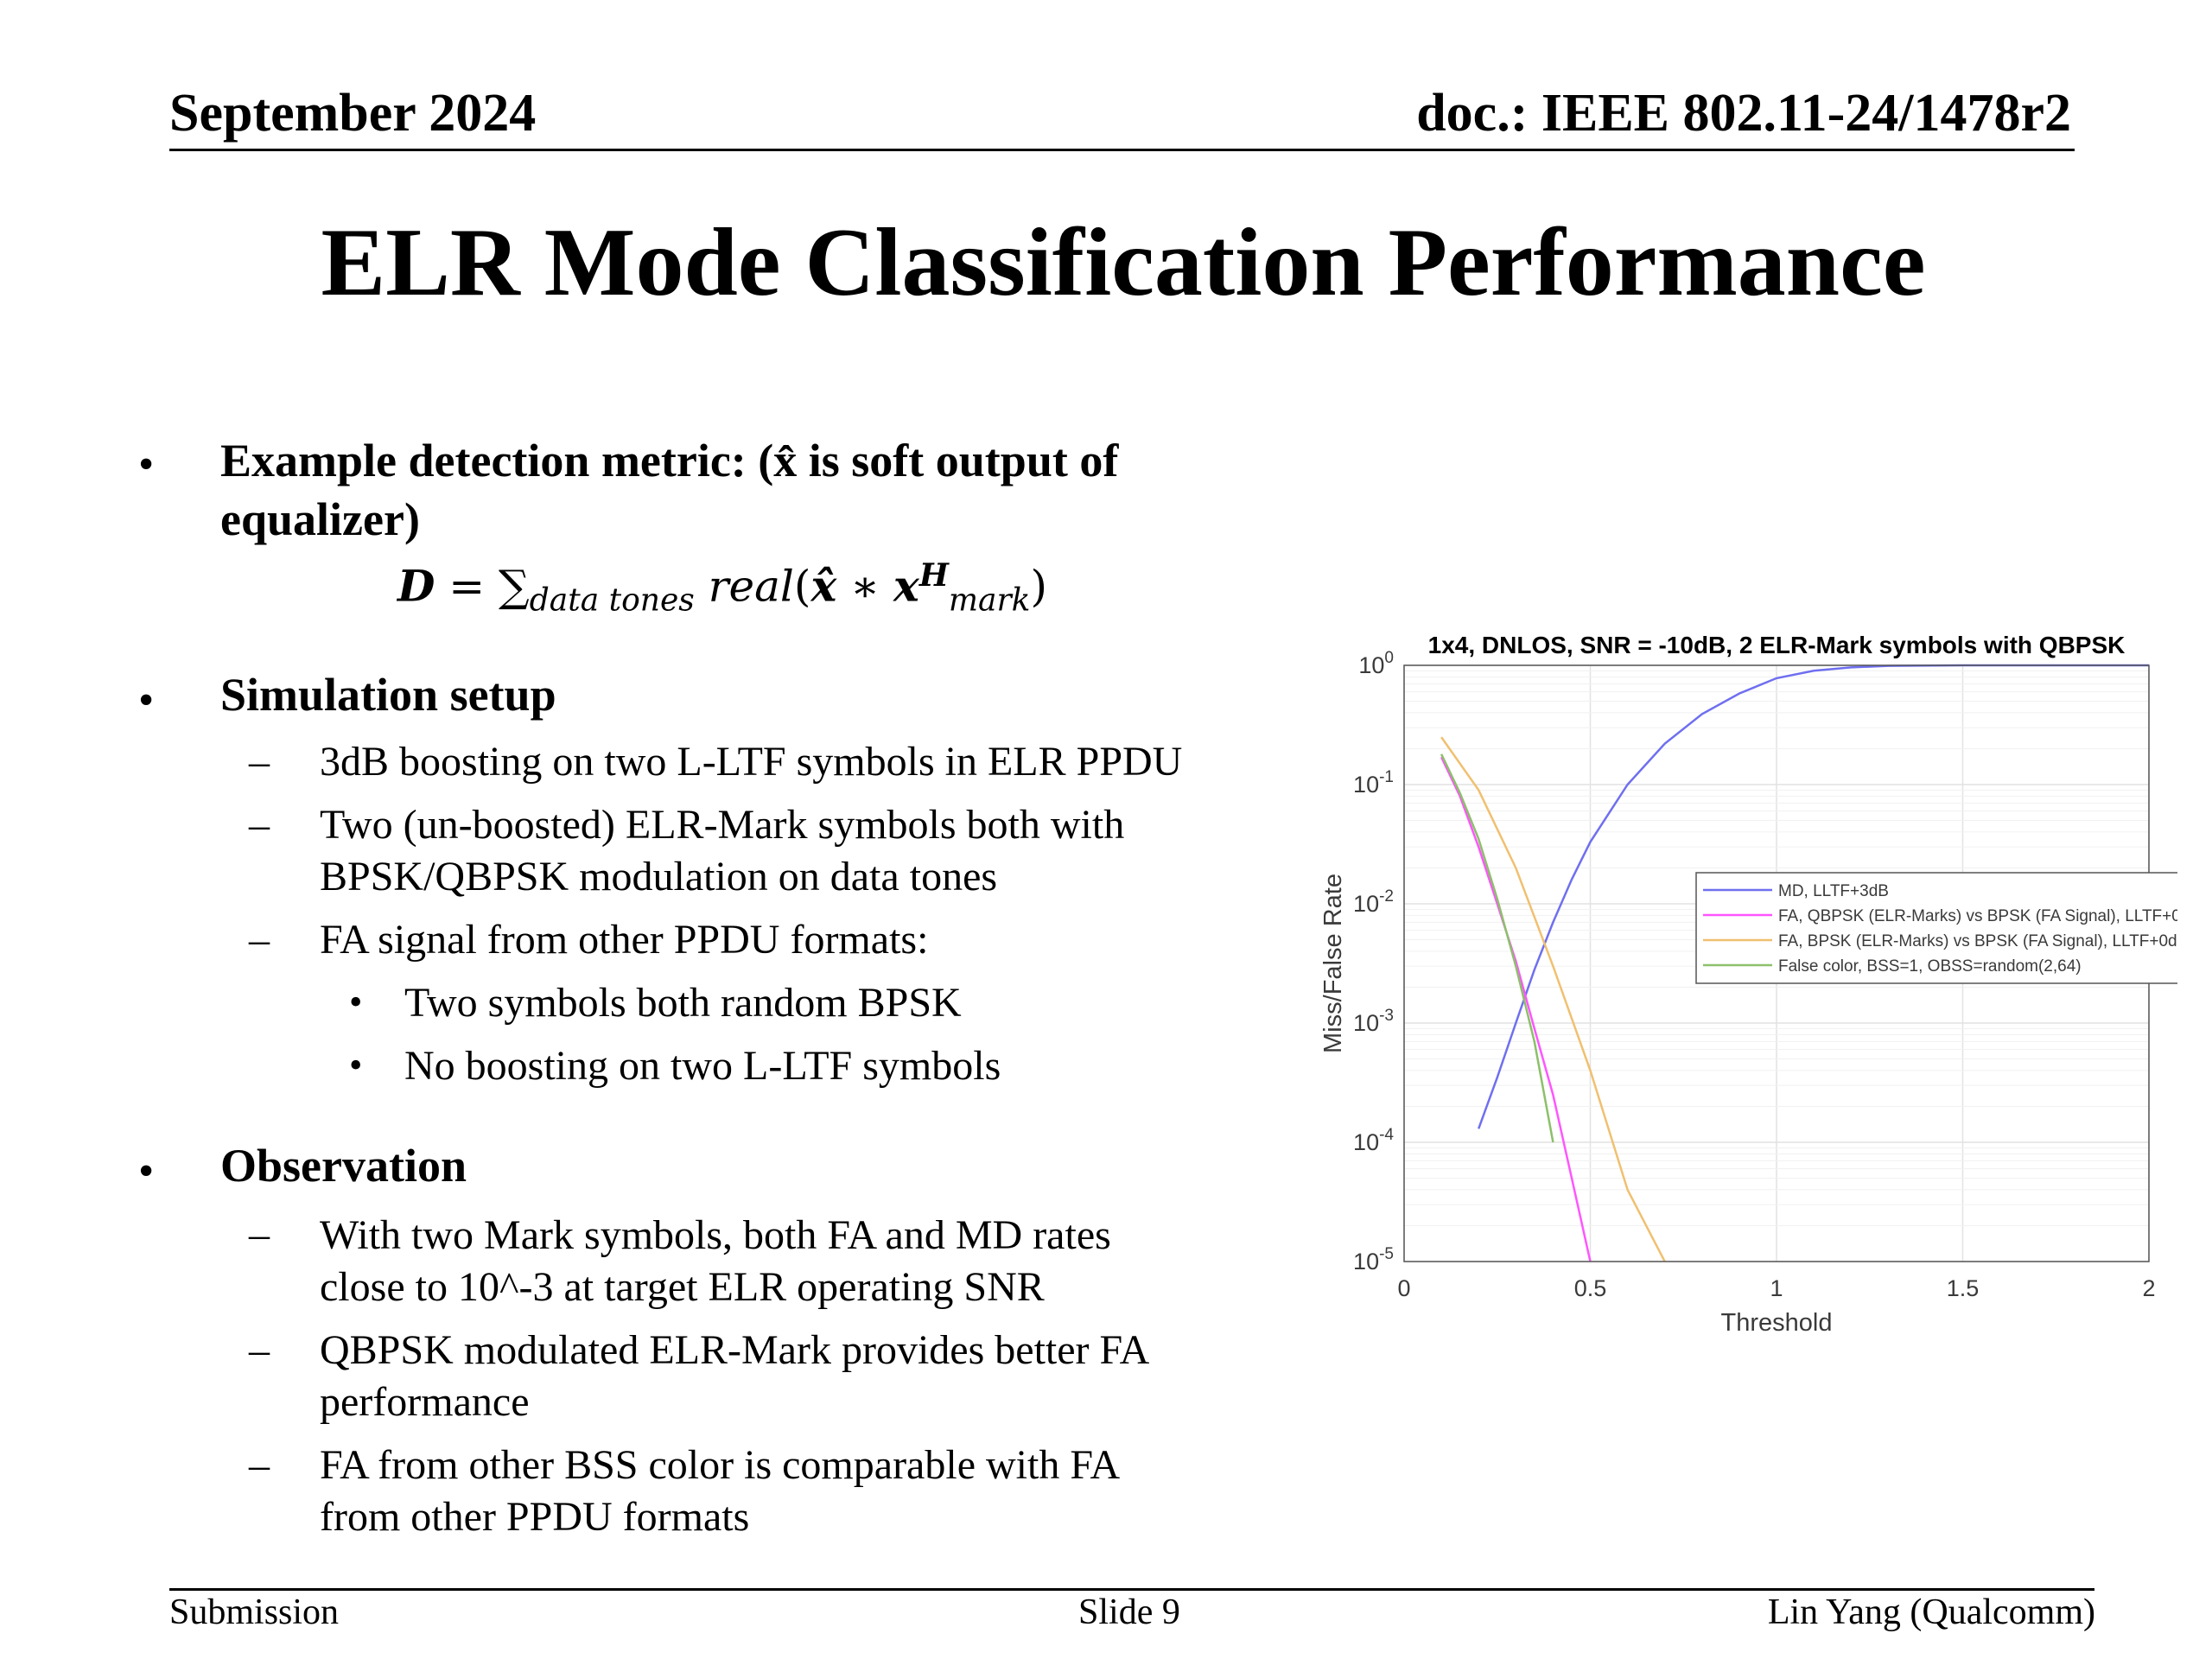  What do you see at coordinates (1129, 1612) in the screenshot?
I see `footer-slide-number: Slide 9` at bounding box center [1129, 1612].